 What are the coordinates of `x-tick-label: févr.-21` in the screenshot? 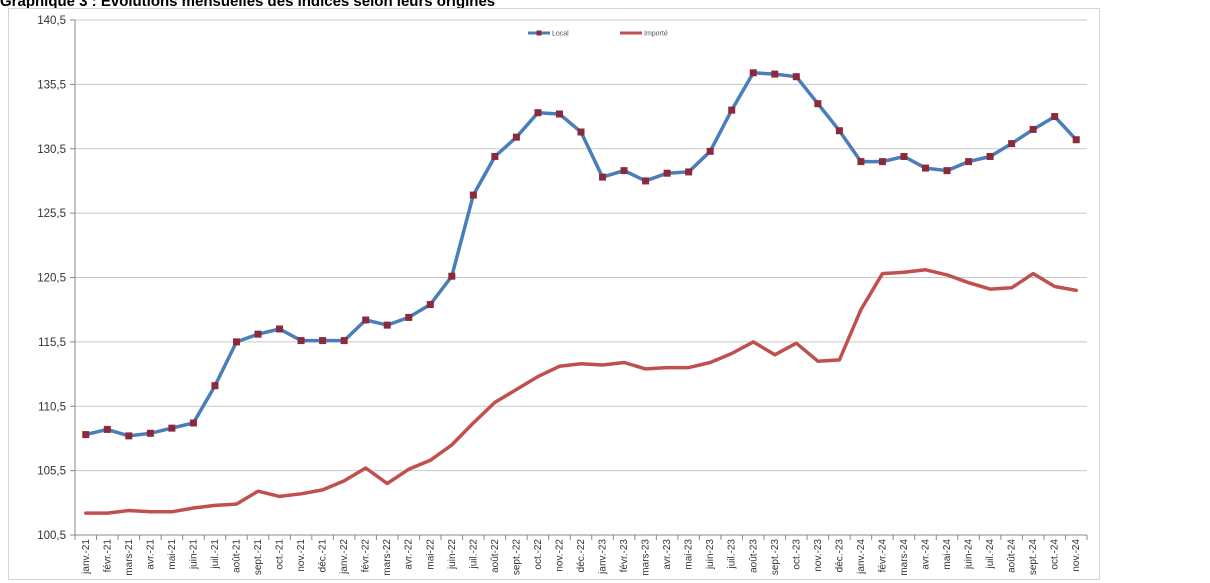 It's located at (107, 556).